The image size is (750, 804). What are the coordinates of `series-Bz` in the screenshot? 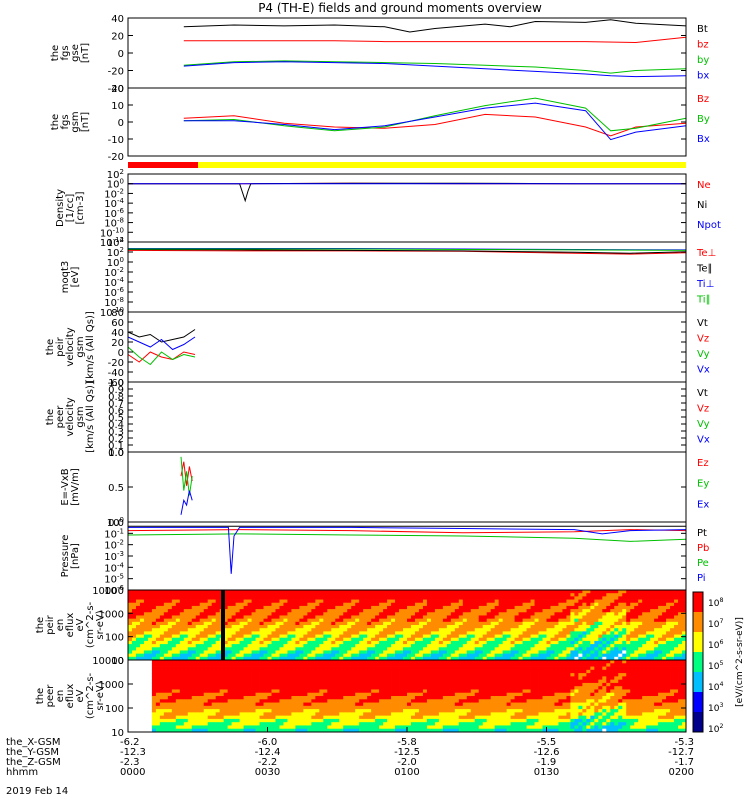 It's located at (435, 124).